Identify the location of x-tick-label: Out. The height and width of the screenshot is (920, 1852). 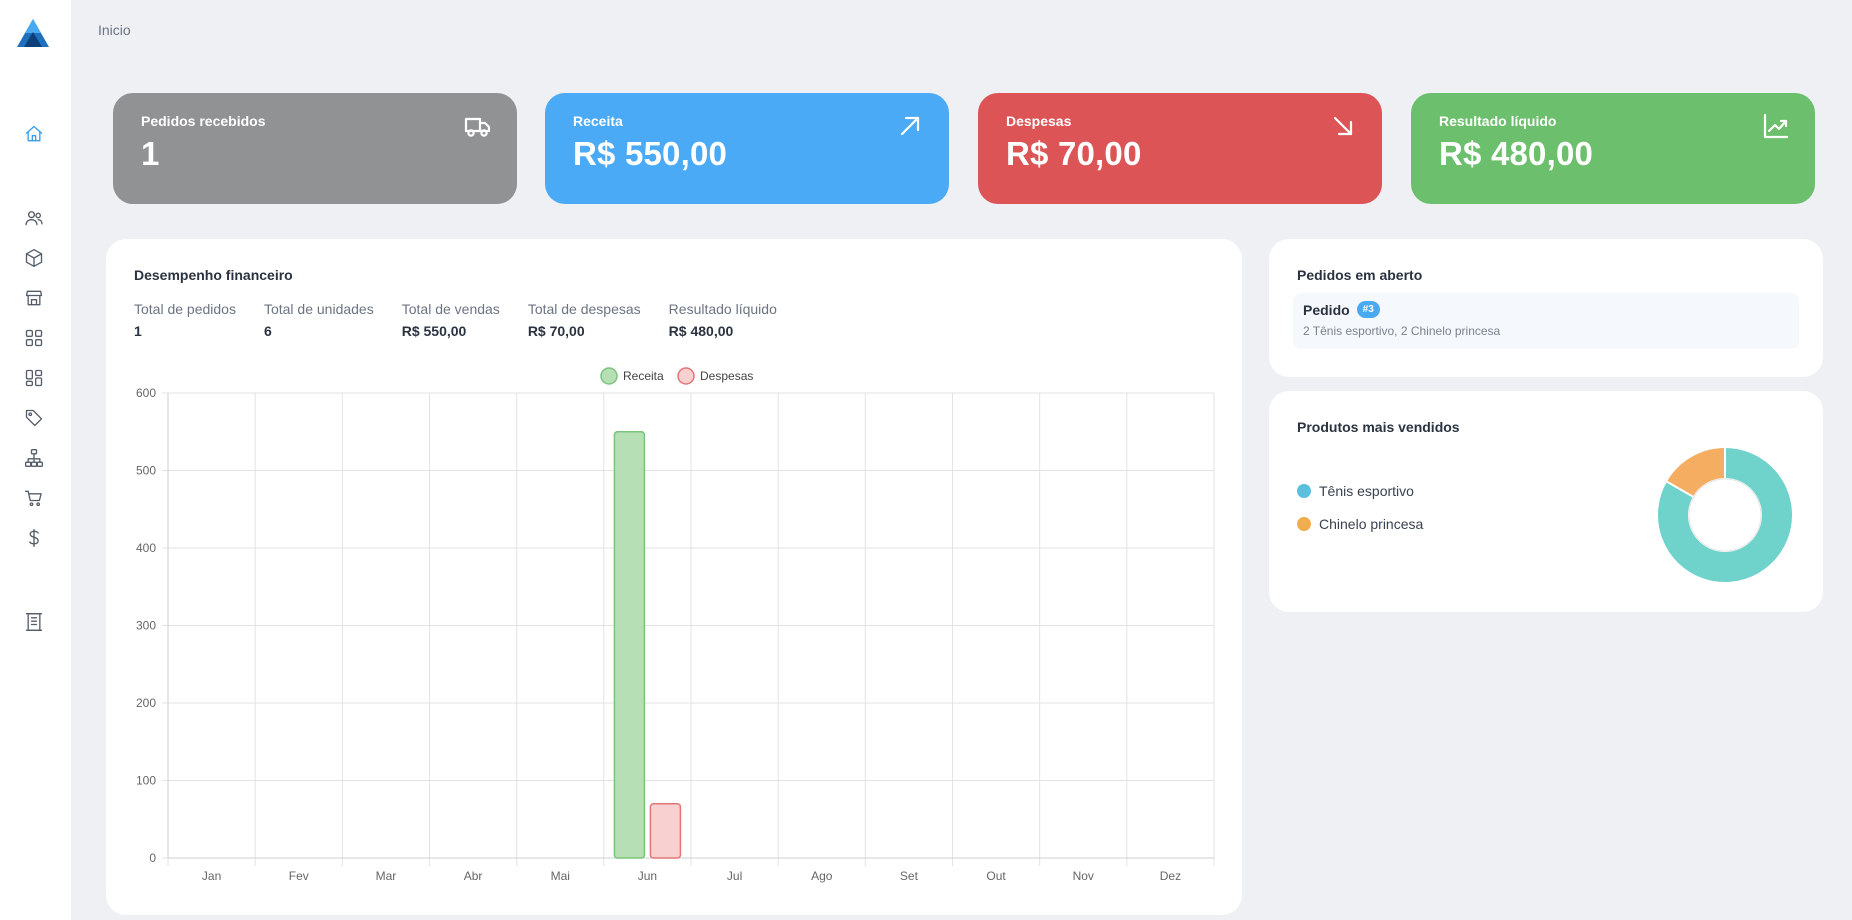
(996, 876).